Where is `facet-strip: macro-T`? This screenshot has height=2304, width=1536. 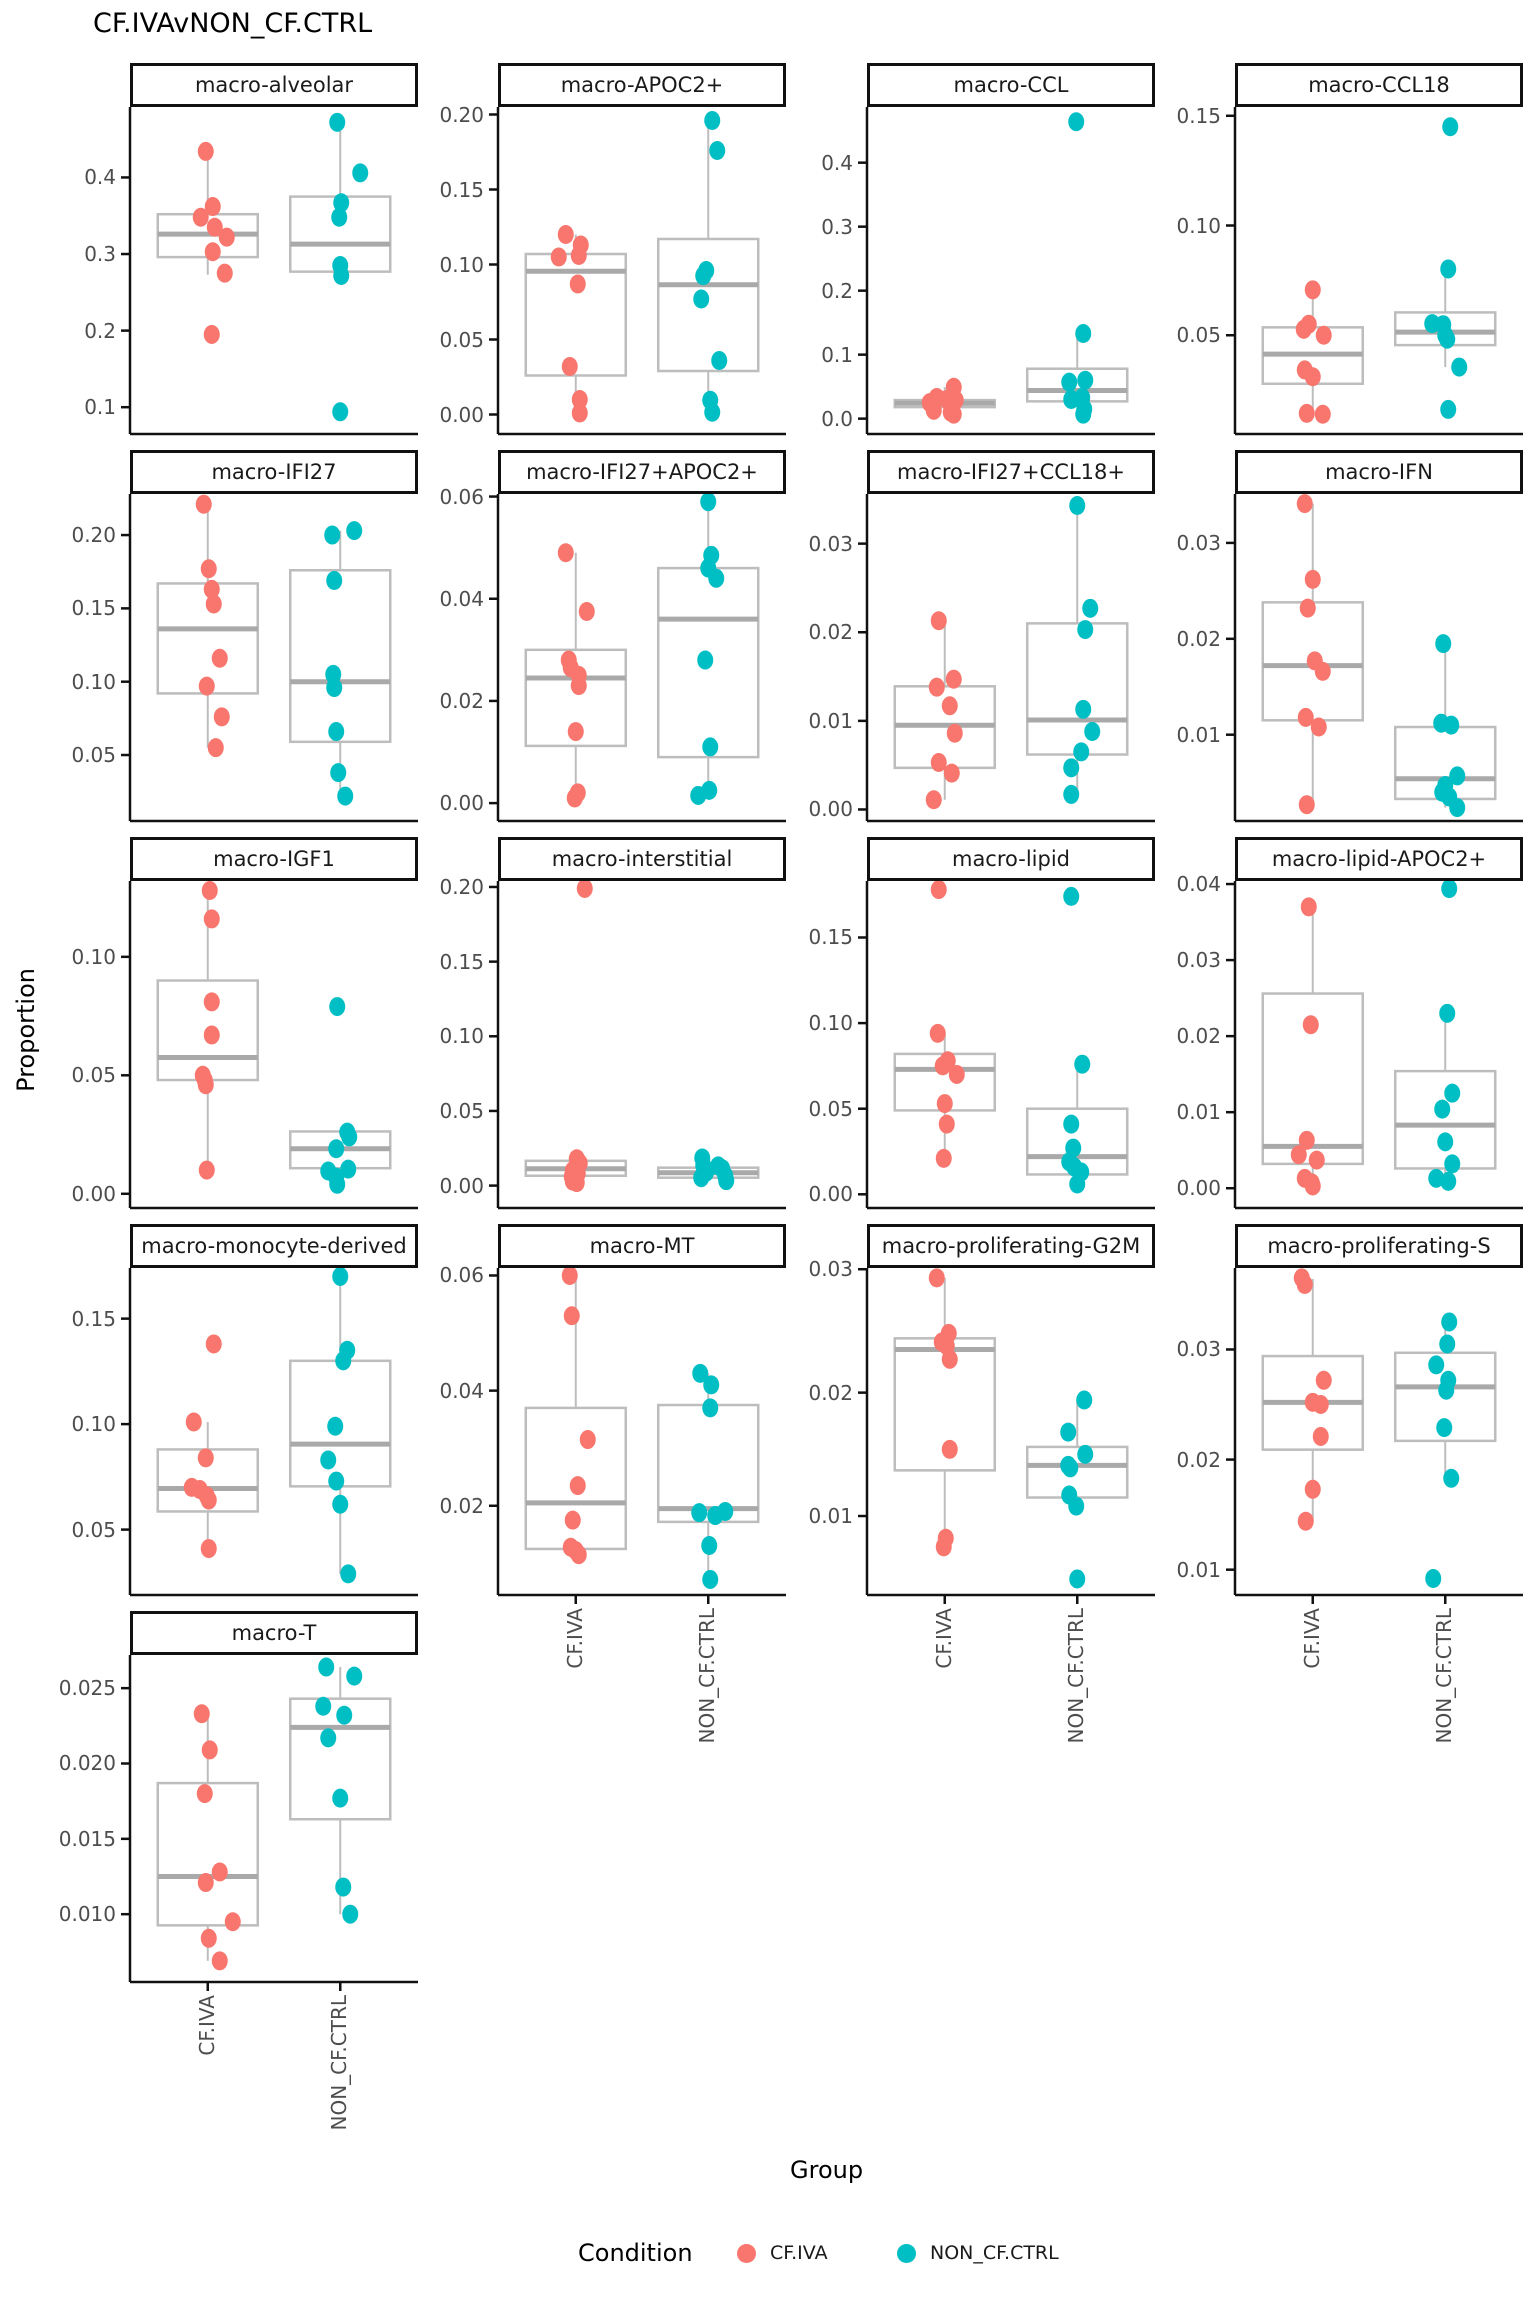
facet-strip: macro-T is located at coordinates (274, 1633).